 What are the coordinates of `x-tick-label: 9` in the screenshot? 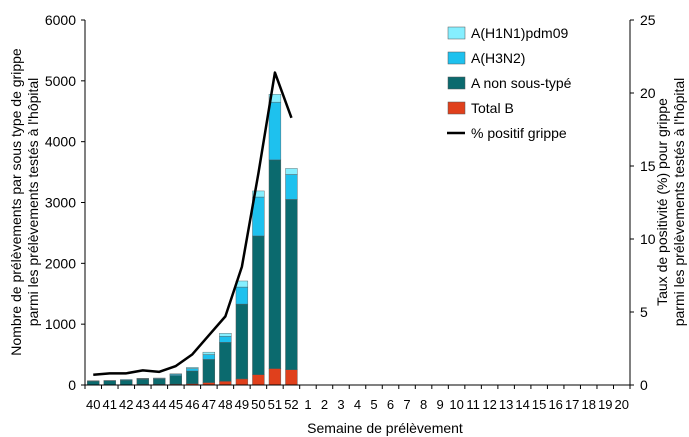 It's located at (439, 404).